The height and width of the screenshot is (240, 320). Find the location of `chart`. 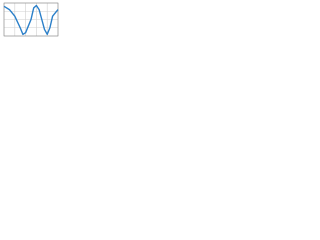

chart is located at coordinates (30, 20).